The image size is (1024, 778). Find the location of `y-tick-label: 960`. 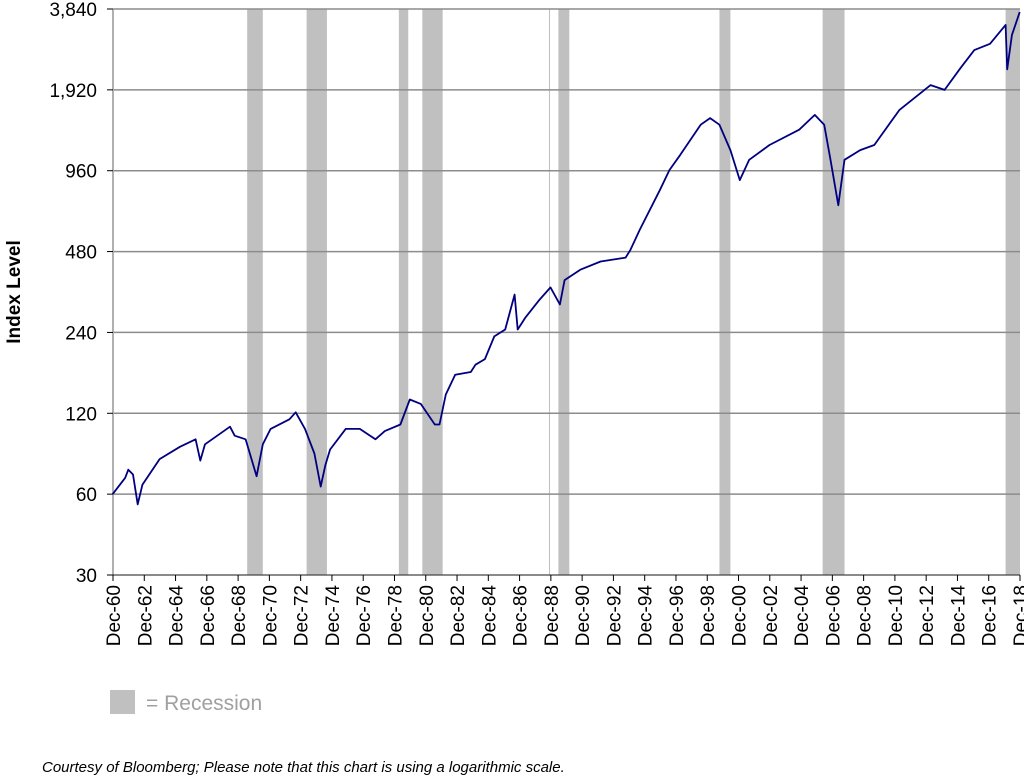

y-tick-label: 960 is located at coordinates (81, 172).